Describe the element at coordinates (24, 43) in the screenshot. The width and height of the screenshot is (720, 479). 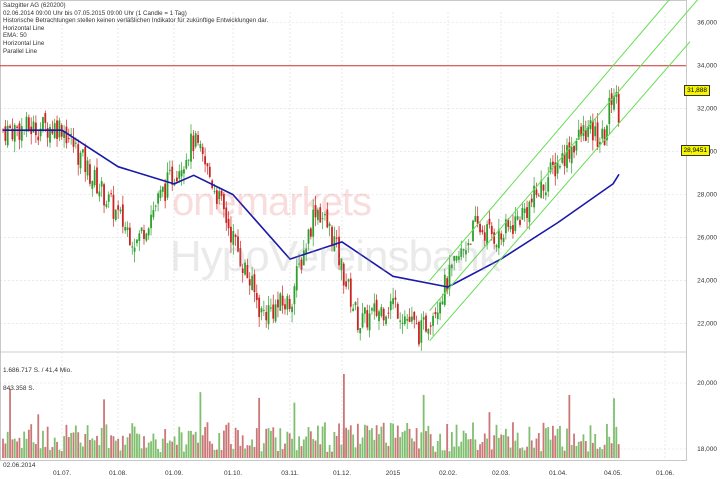
I see `indicator-hline-2: Horizontal Line` at that location.